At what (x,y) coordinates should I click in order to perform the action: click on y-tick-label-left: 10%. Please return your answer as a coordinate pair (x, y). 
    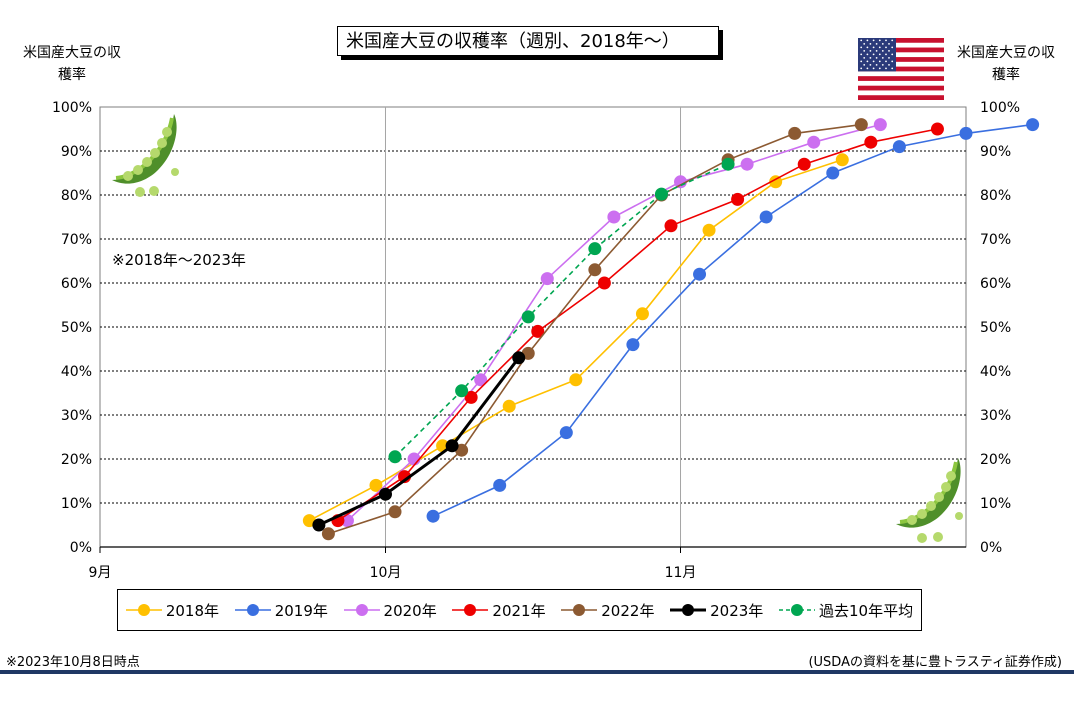
    Looking at the image, I should click on (76, 504).